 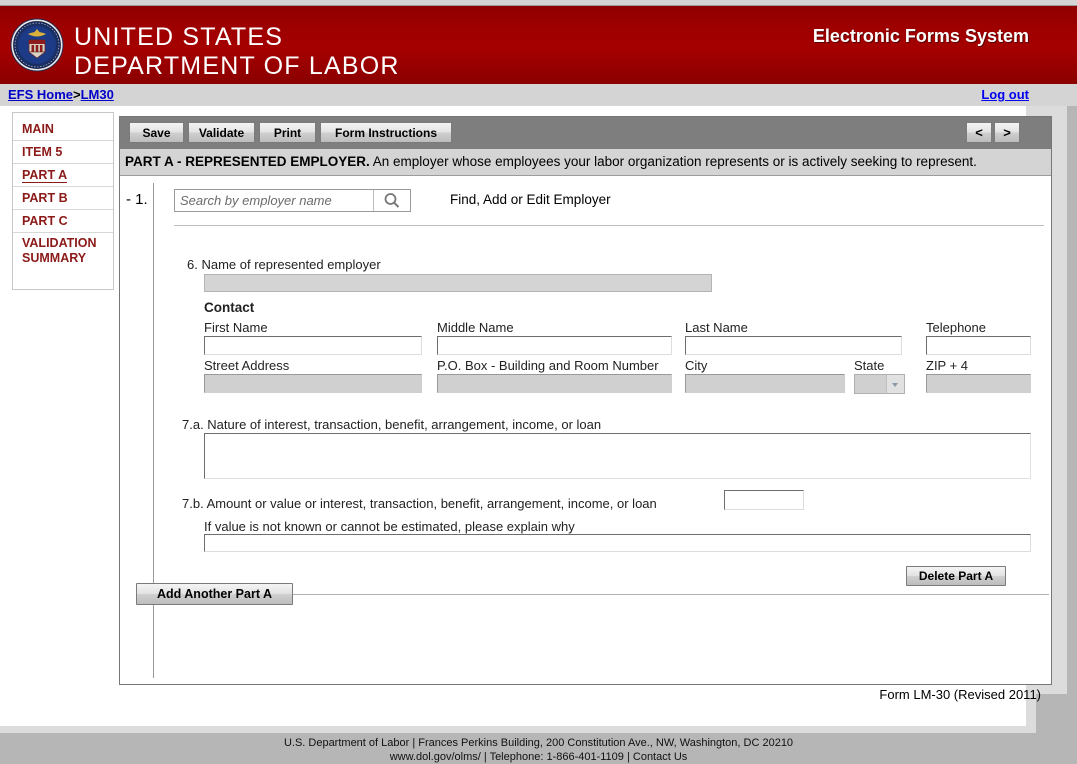 I want to click on contact-heading: Contact, so click(x=229, y=307).